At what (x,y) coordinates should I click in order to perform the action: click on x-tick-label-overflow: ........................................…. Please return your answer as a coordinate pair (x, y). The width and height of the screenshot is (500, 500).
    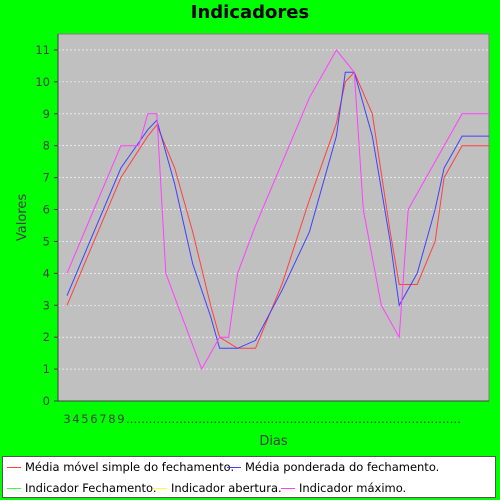
    Looking at the image, I should click on (293, 419).